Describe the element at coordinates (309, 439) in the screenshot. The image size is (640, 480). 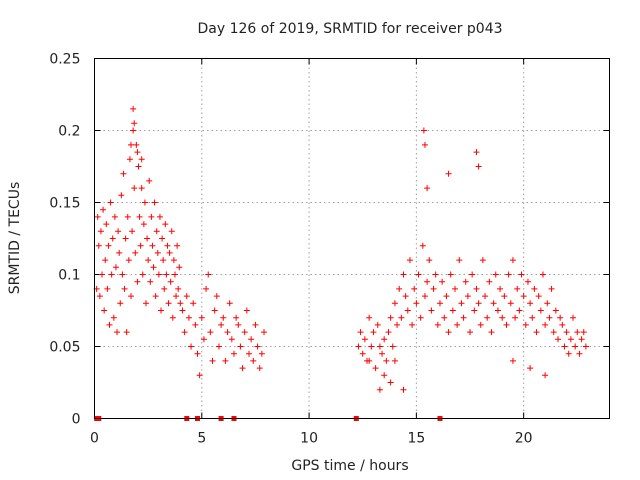
I see `x-tick-label: 10` at that location.